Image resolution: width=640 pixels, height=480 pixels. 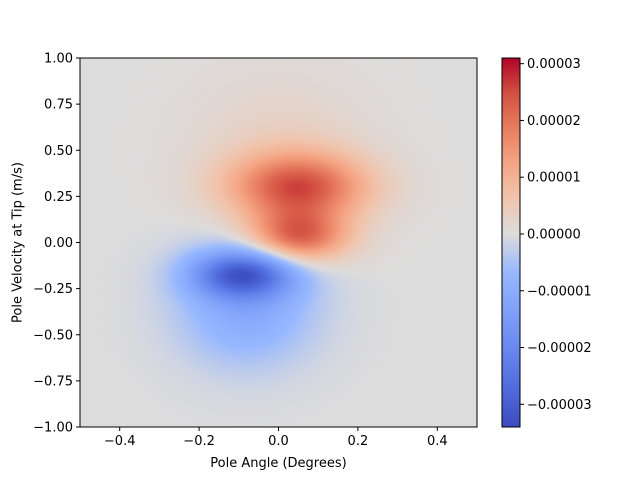 What do you see at coordinates (358, 441) in the screenshot?
I see `x-tick-label: 0.2` at bounding box center [358, 441].